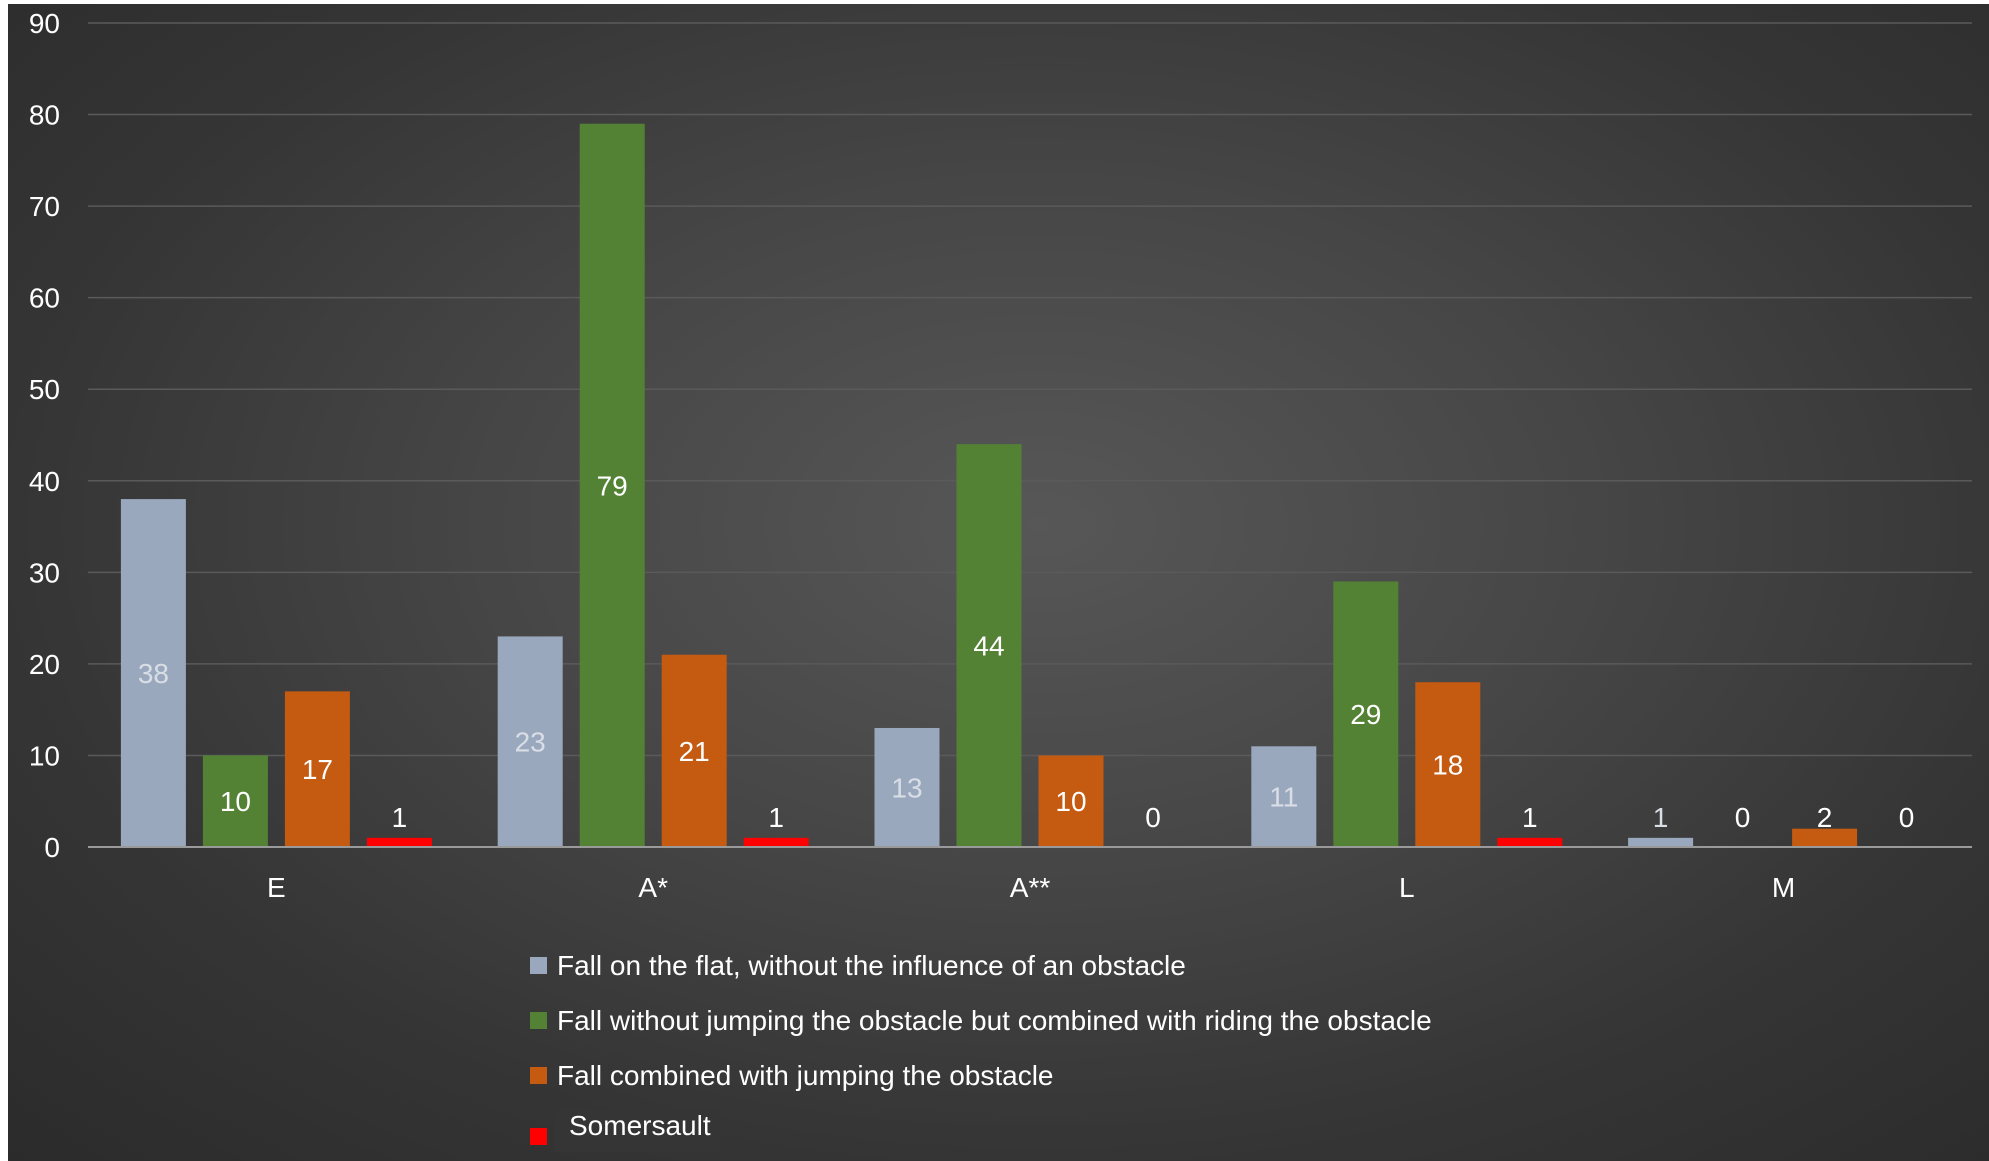 The width and height of the screenshot is (1989, 1161). I want to click on data-label: 11, so click(1283, 797).